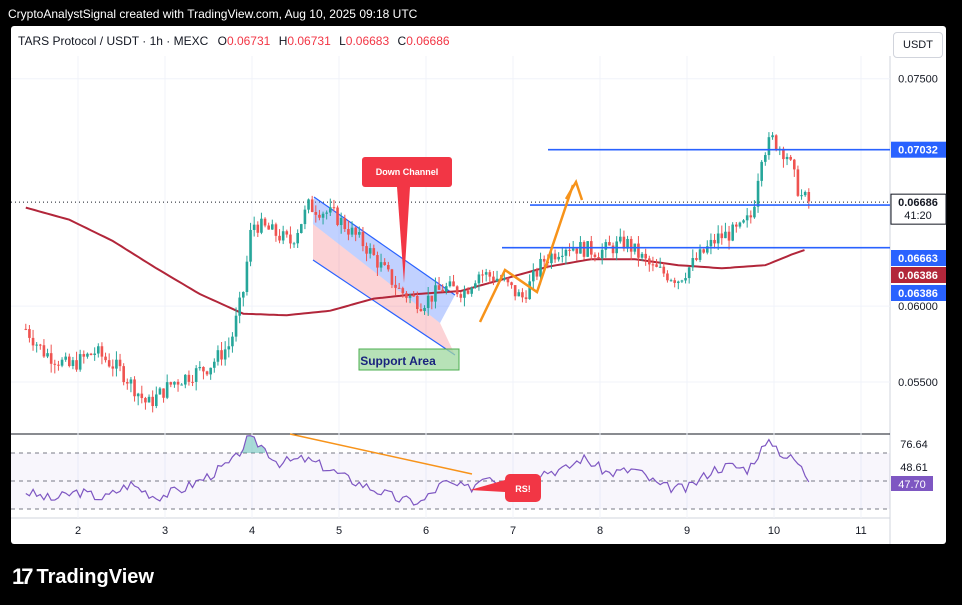 Image resolution: width=962 pixels, height=605 pixels. What do you see at coordinates (687, 531) in the screenshot?
I see `time-tick-label: 9` at bounding box center [687, 531].